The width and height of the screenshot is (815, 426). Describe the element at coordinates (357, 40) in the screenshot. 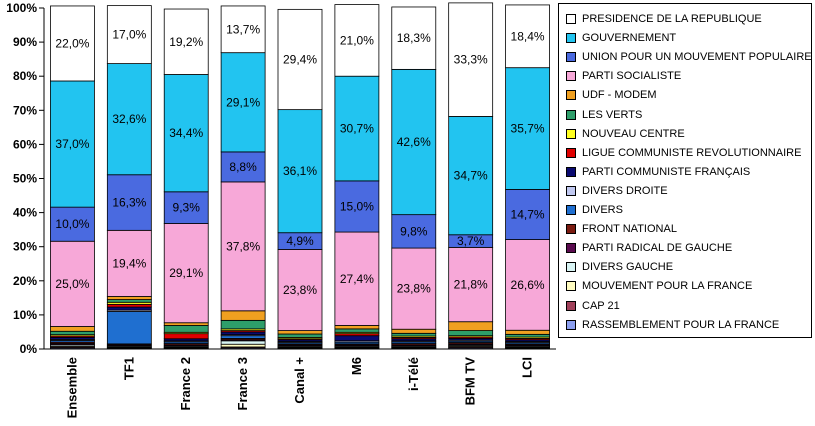

I see `data-label: 21,0%` at that location.